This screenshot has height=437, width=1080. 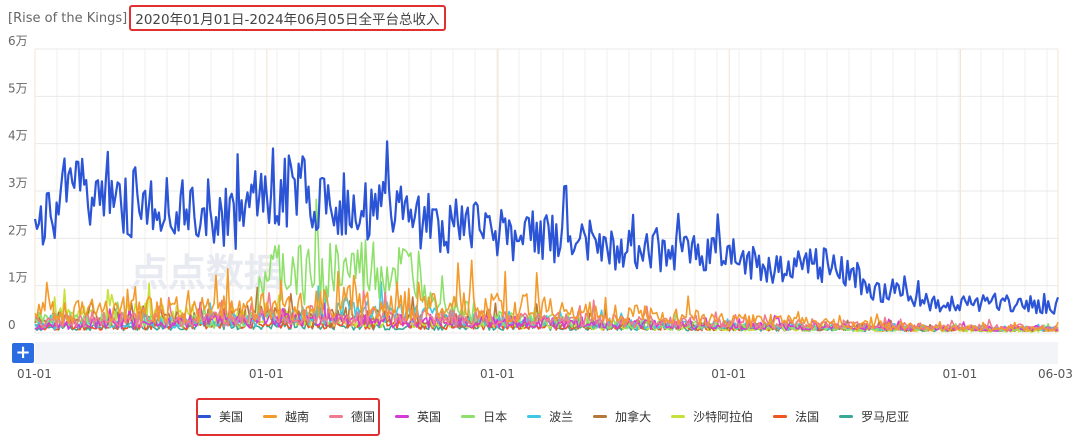 I want to click on legend-item-法国: 法国, so click(x=796, y=416).